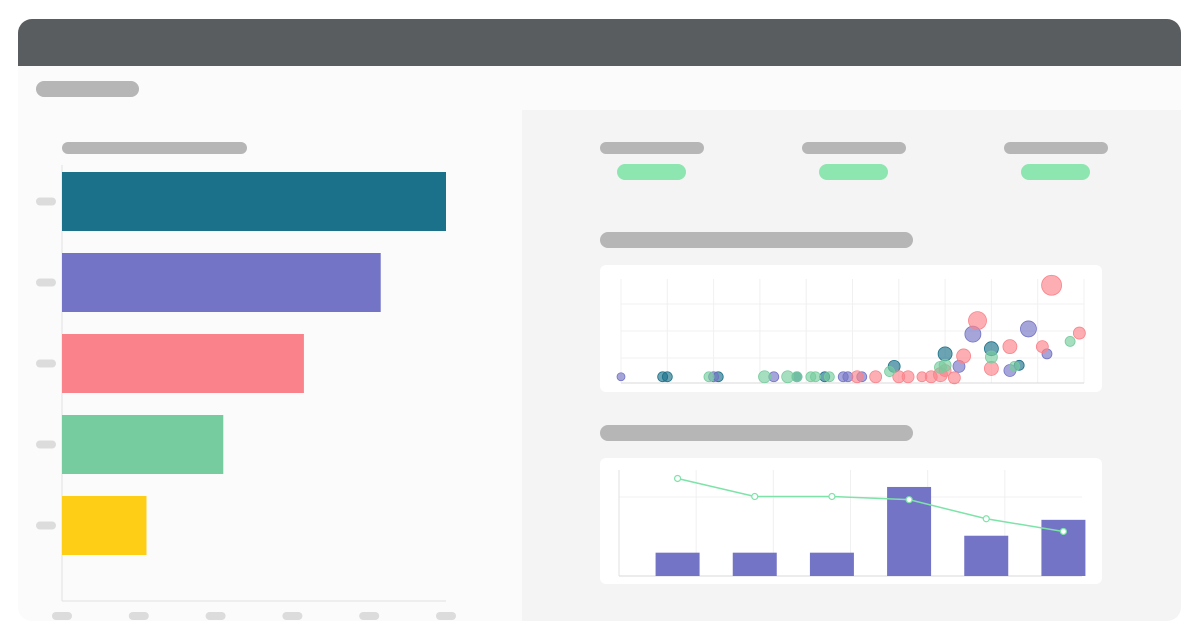 Image resolution: width=1200 pixels, height=639 pixels. Describe the element at coordinates (87, 89) in the screenshot. I see `page-title-placeholder` at that location.